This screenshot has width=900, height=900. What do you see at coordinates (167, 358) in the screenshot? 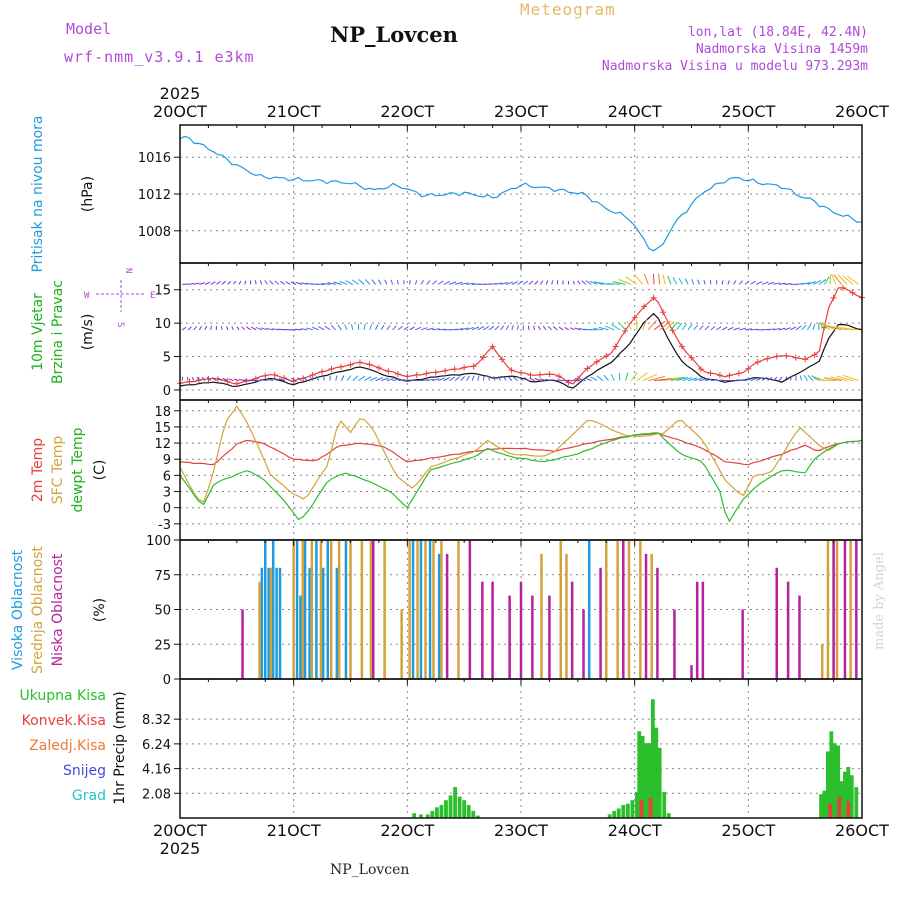
I see `wind-ytick-label: 5` at bounding box center [167, 358].